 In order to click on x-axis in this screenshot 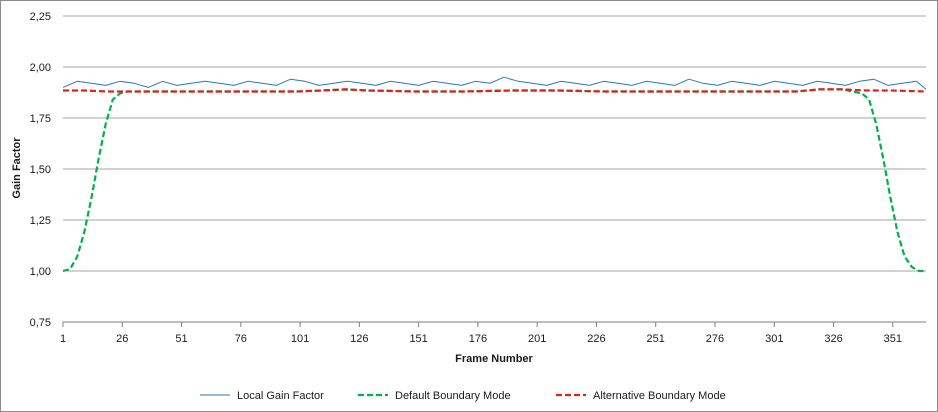, I will do `click(494, 324)`.